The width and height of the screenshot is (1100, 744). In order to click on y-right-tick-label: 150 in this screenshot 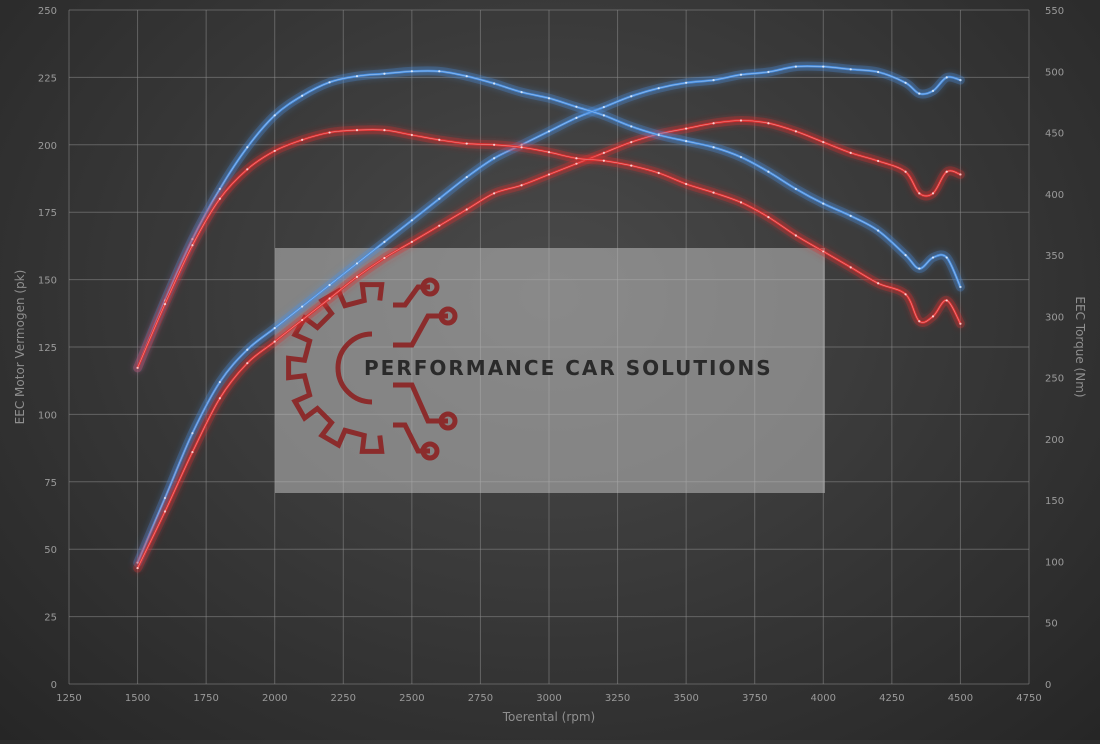, I will do `click(1054, 501)`.